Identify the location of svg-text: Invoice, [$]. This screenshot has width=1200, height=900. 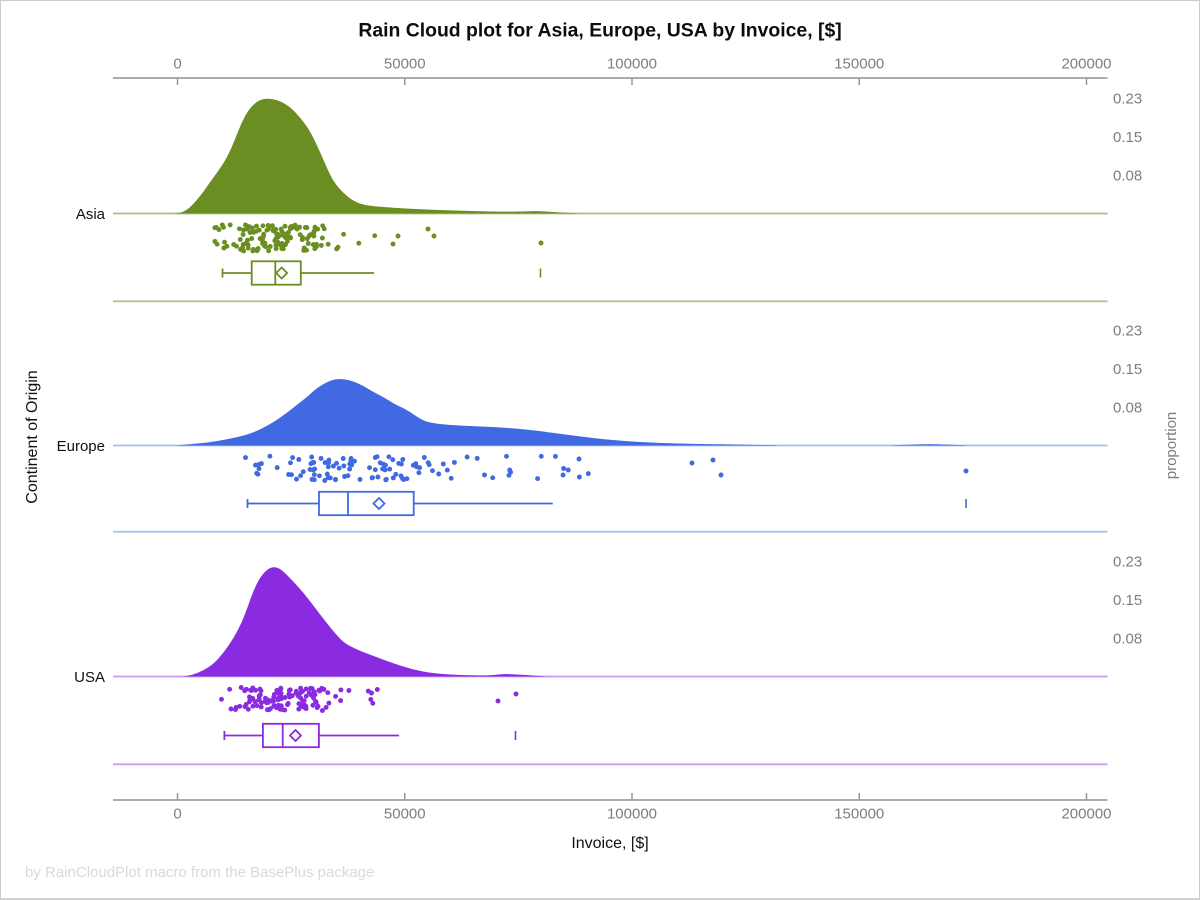
(609, 843).